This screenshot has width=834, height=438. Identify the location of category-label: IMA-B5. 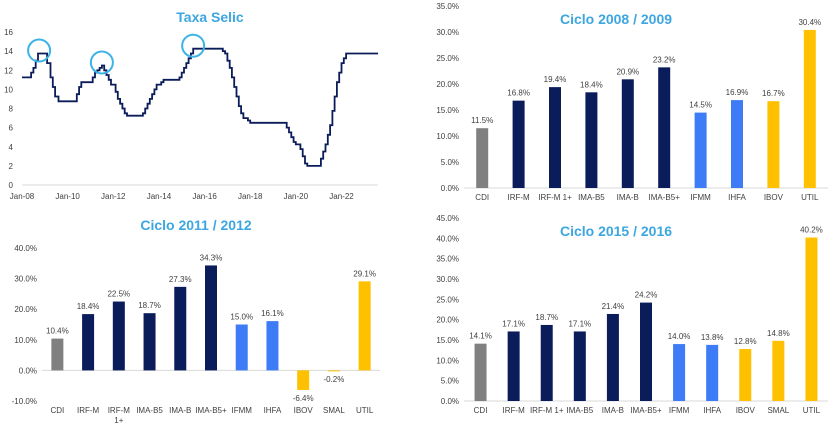
(579, 410).